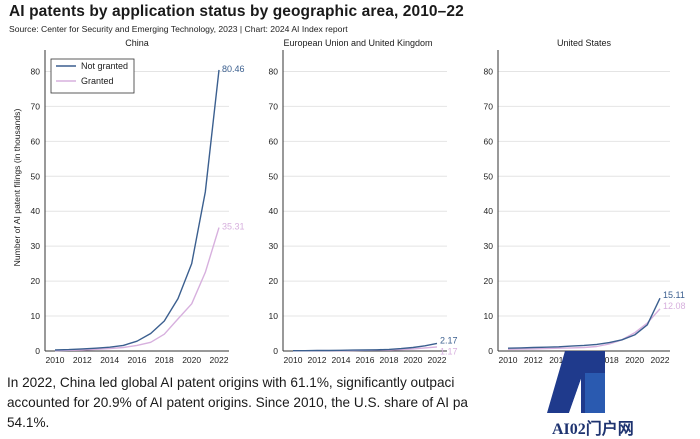 This screenshot has width=700, height=439. Describe the element at coordinates (251, 423) in the screenshot. I see `caption-line-3: 54.1%.` at that location.